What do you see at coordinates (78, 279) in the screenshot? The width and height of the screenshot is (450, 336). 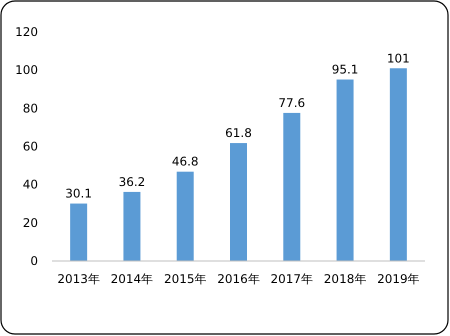 I see `x-tick-label: 2013年` at bounding box center [78, 279].